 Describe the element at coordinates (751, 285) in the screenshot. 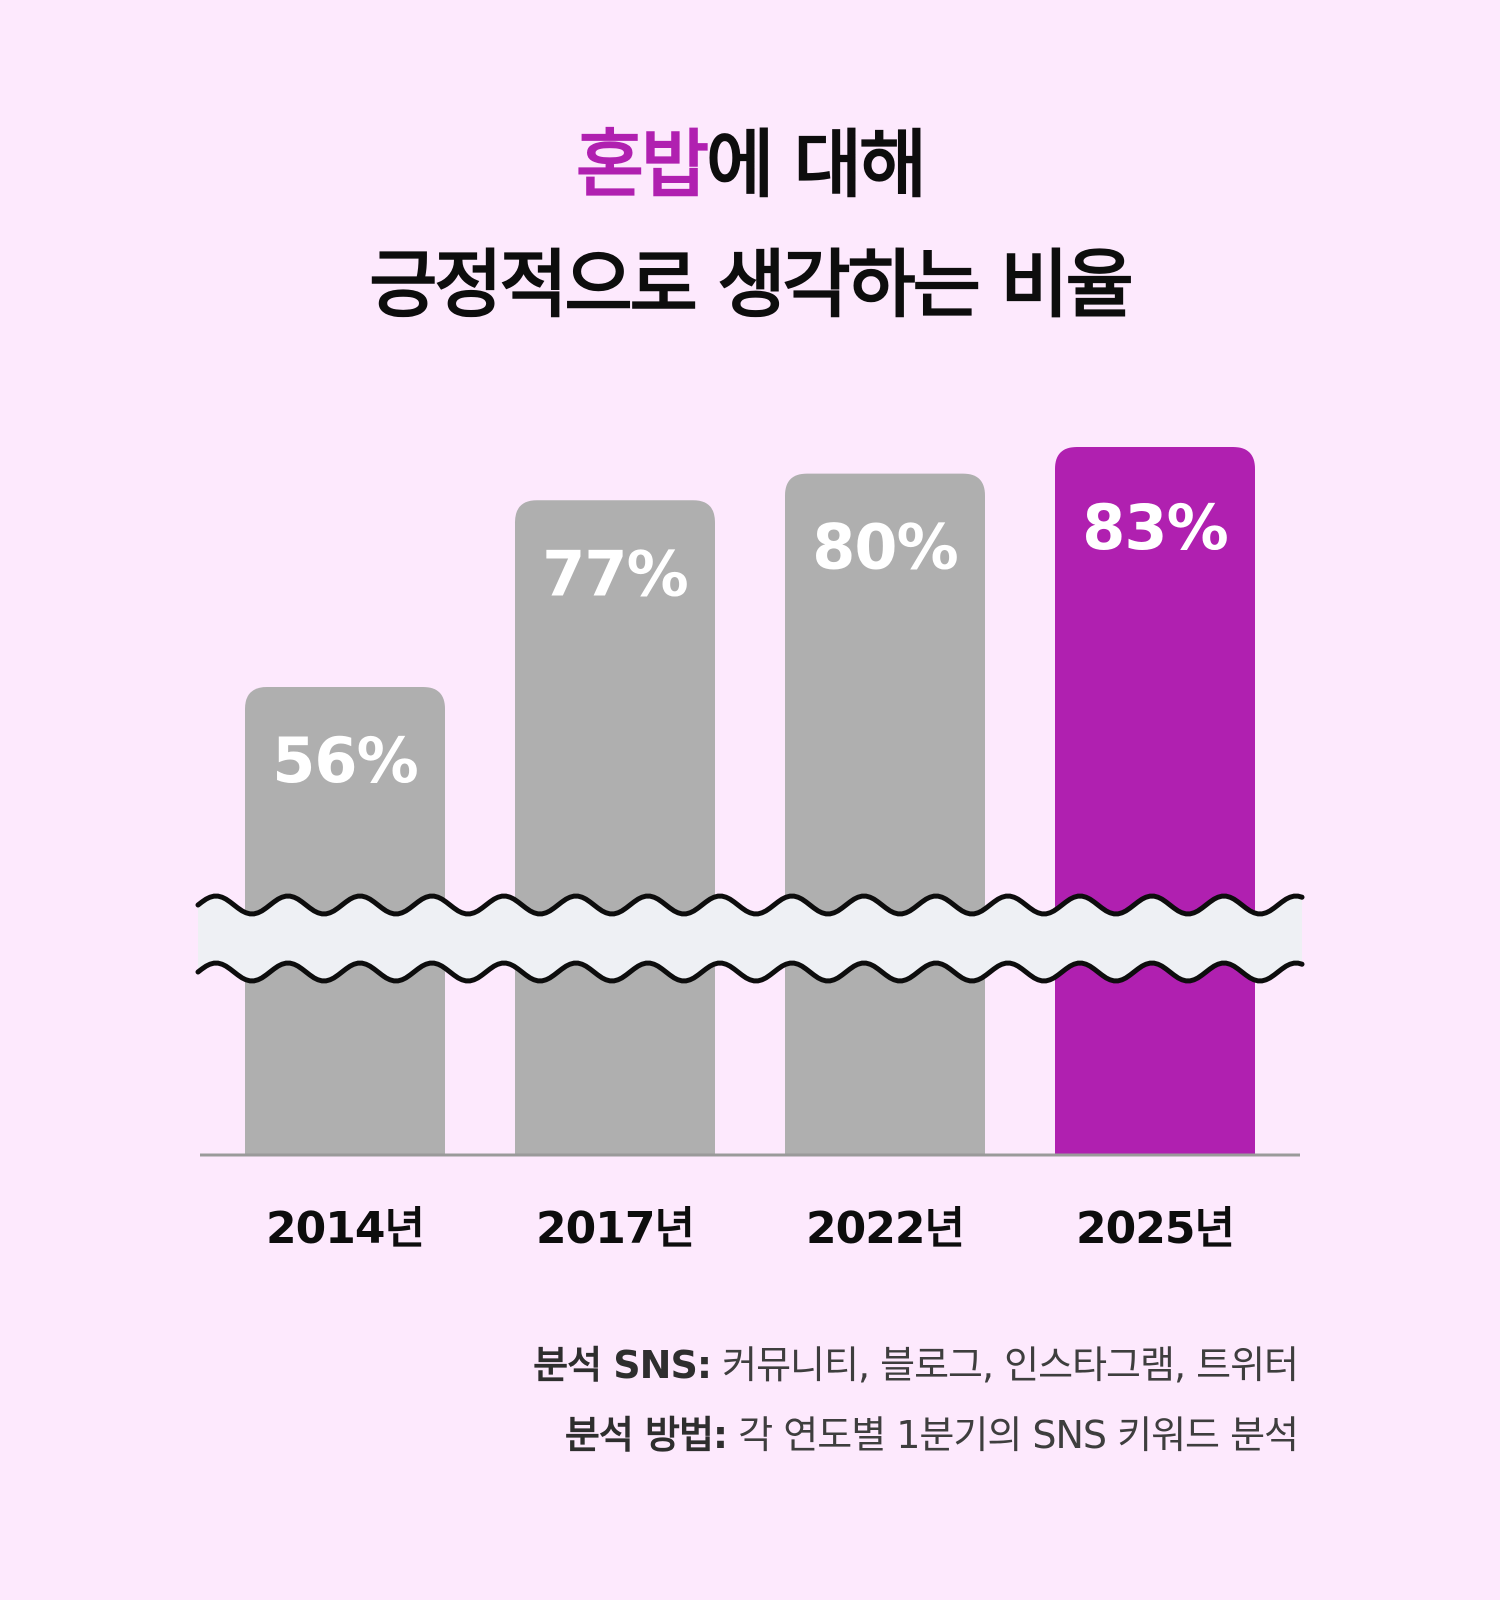

I see `title-line-2: 긍정적으로 생각하는 비율` at that location.